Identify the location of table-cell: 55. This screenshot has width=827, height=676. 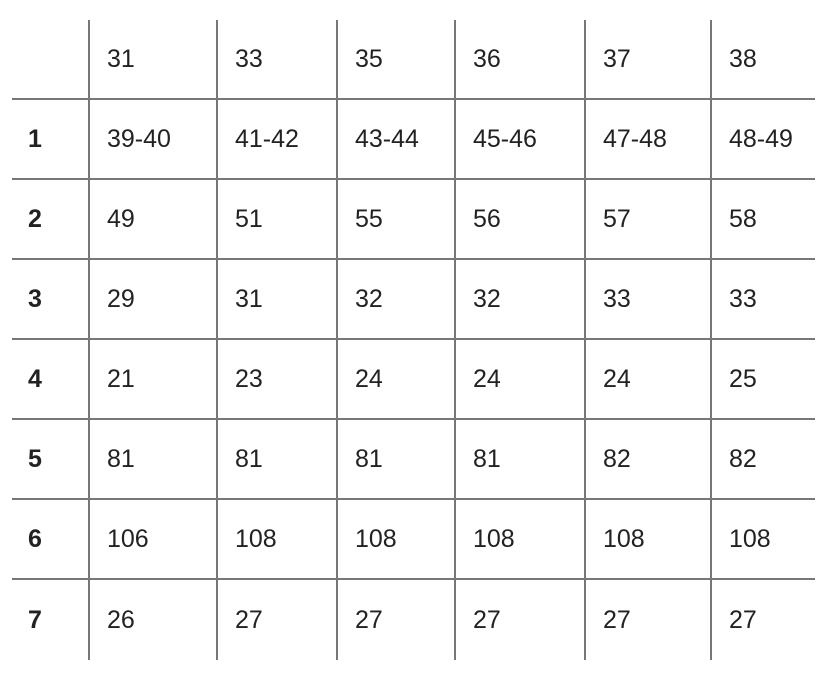
(395, 218).